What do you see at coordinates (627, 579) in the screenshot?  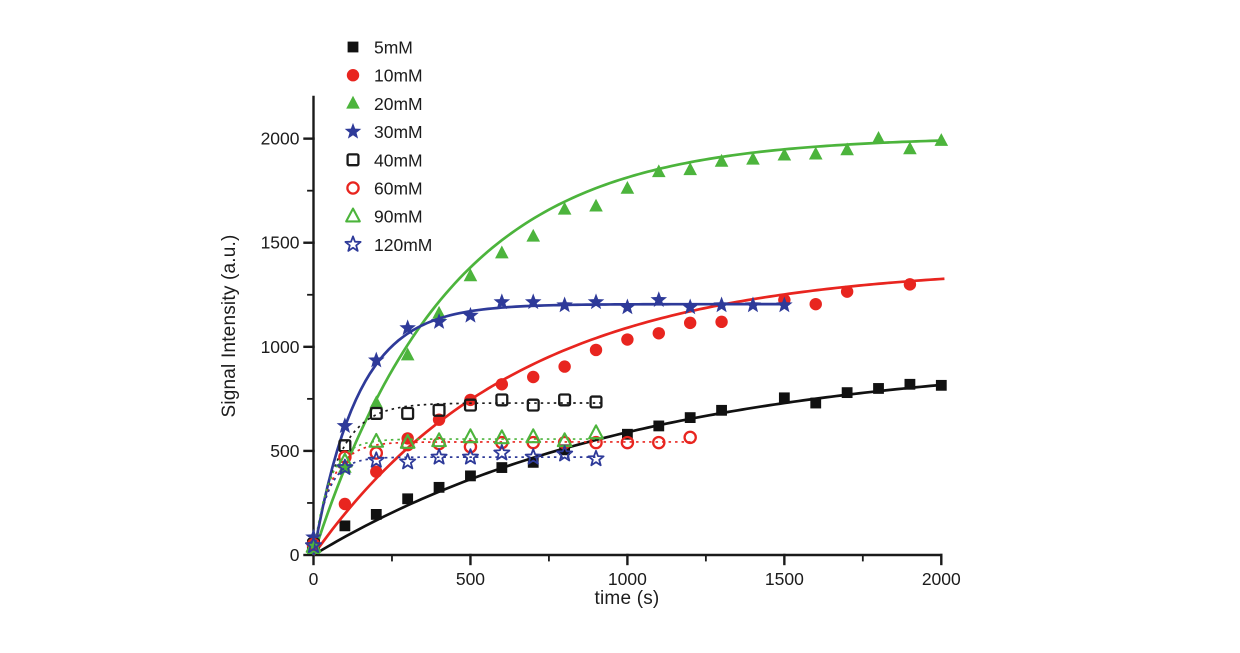 I see `x-tick-label: 1000` at bounding box center [627, 579].